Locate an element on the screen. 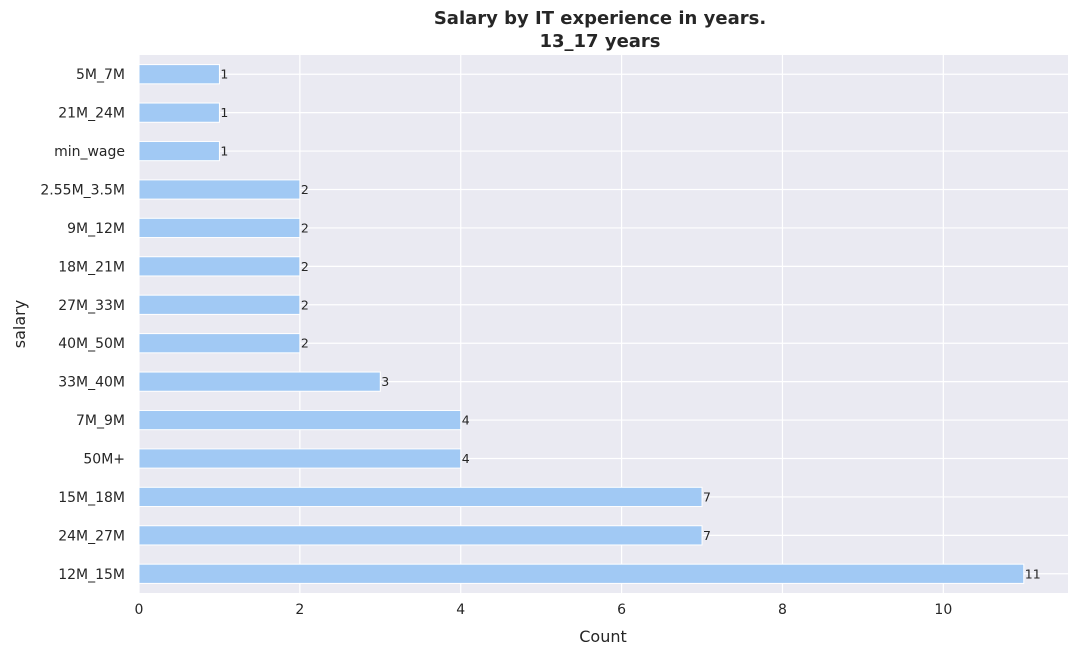 The height and width of the screenshot is (656, 1078). y-tick-label: 40M_50M is located at coordinates (91, 344).